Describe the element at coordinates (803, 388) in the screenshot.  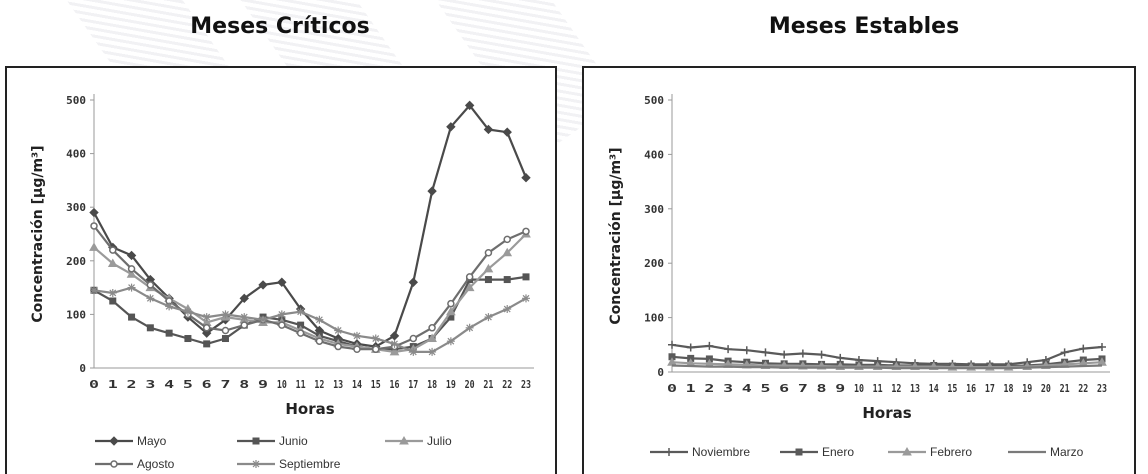
I see `x-tick-label: 7` at that location.